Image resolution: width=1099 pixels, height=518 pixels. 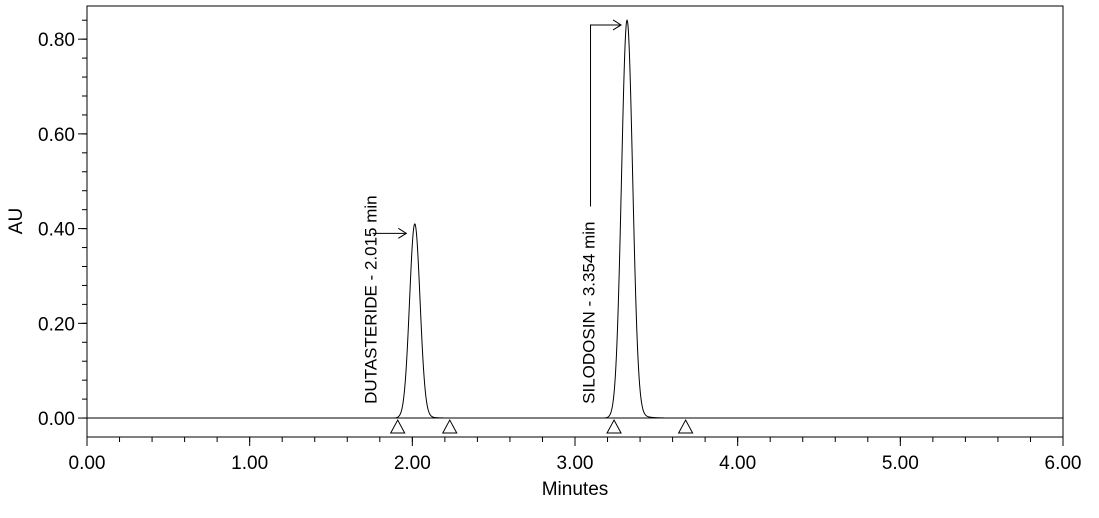 What do you see at coordinates (1063, 463) in the screenshot?
I see `x-tick-label: 6.00` at bounding box center [1063, 463].